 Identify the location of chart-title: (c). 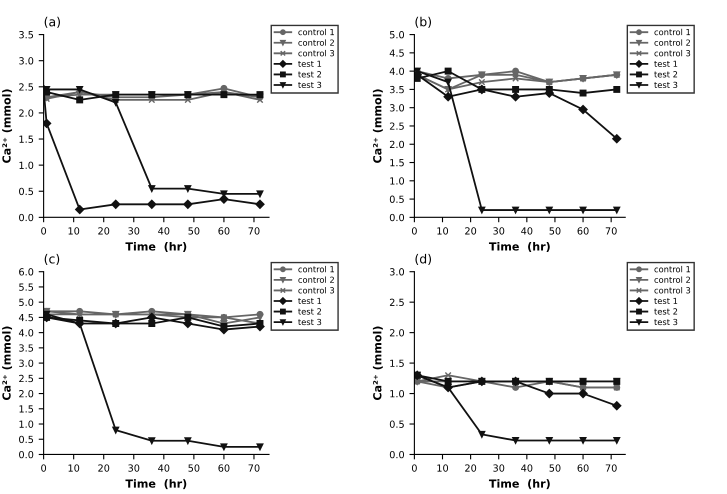
(52, 260).